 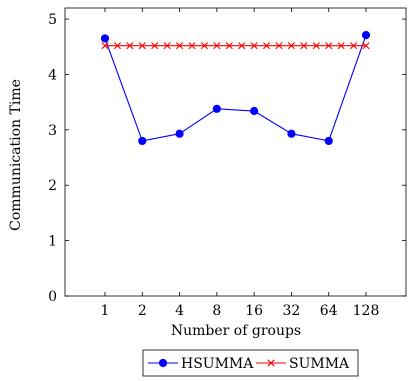 What do you see at coordinates (52, 20) in the screenshot?
I see `y-tick-label: 5` at bounding box center [52, 20].